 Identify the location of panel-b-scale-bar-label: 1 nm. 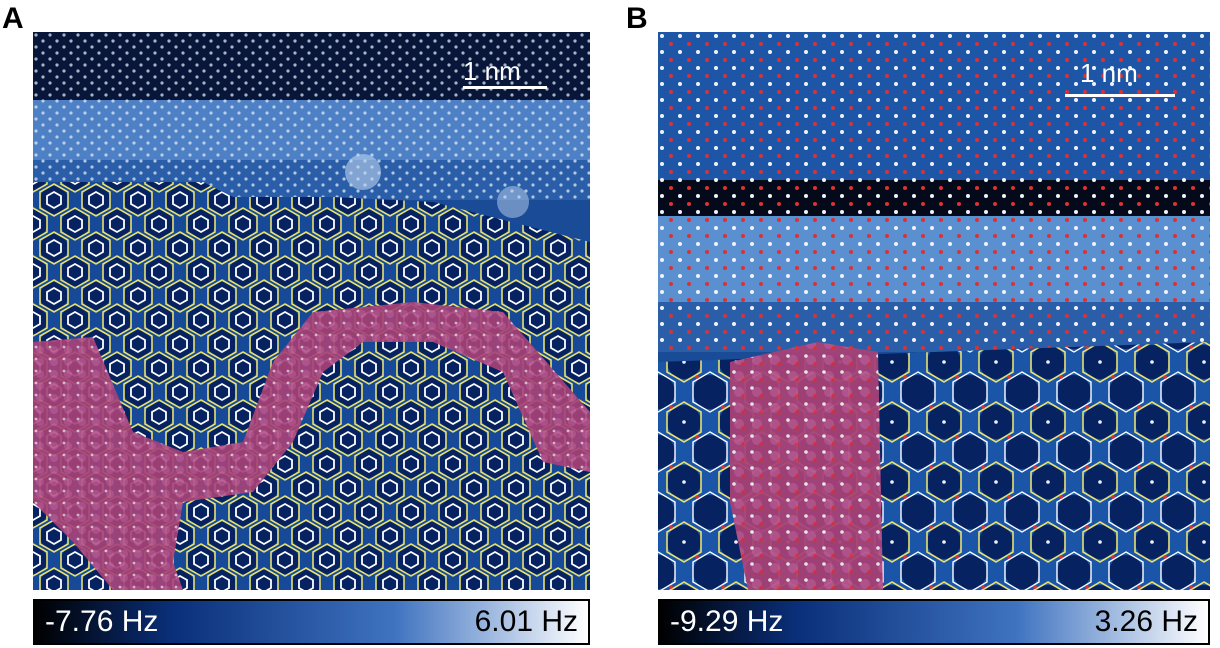
(1109, 73).